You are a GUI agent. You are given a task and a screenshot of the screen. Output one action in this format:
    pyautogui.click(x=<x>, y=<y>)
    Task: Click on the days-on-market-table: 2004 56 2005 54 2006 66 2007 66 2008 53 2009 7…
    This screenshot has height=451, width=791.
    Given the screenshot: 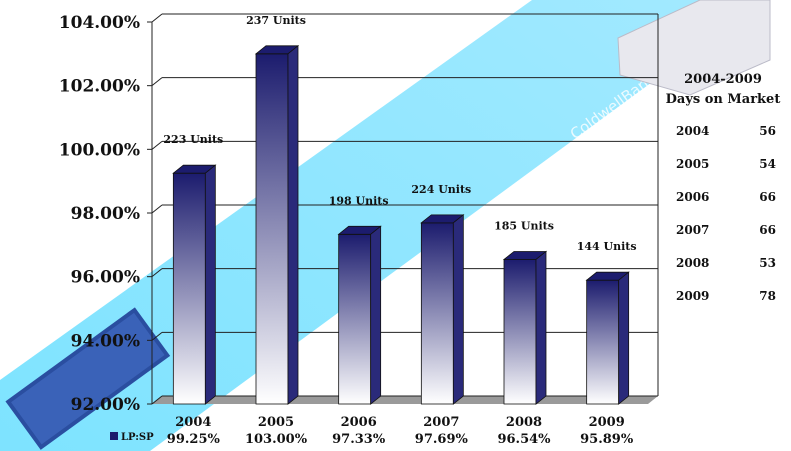 What is the action you would take?
    pyautogui.click(x=726, y=223)
    